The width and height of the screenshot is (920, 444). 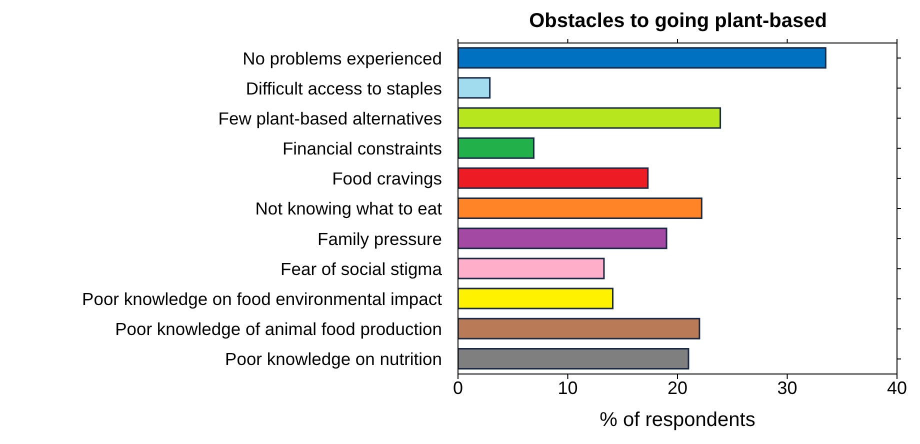 What do you see at coordinates (568, 388) in the screenshot?
I see `x-tick-label: 10` at bounding box center [568, 388].